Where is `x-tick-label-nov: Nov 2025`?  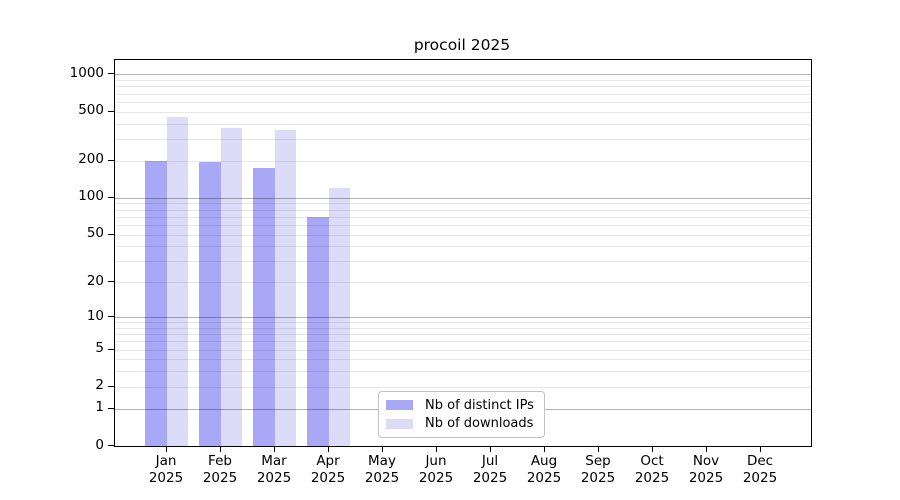
x-tick-label-nov: Nov 2025 is located at coordinates (706, 469).